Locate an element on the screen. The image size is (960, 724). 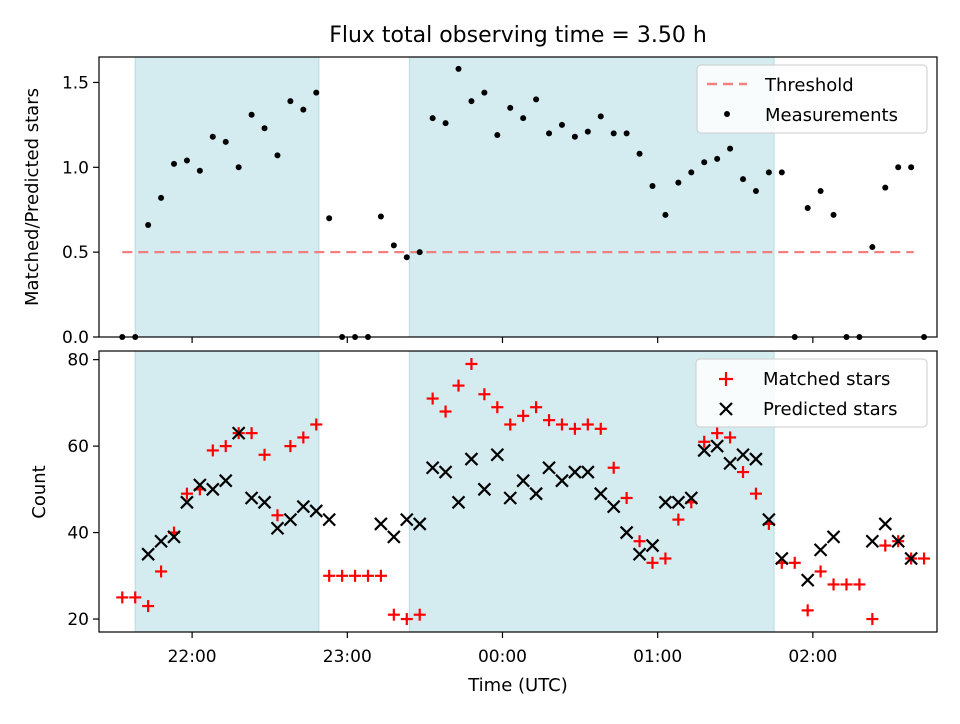
legend-predicted-swatch is located at coordinates (726, 409).